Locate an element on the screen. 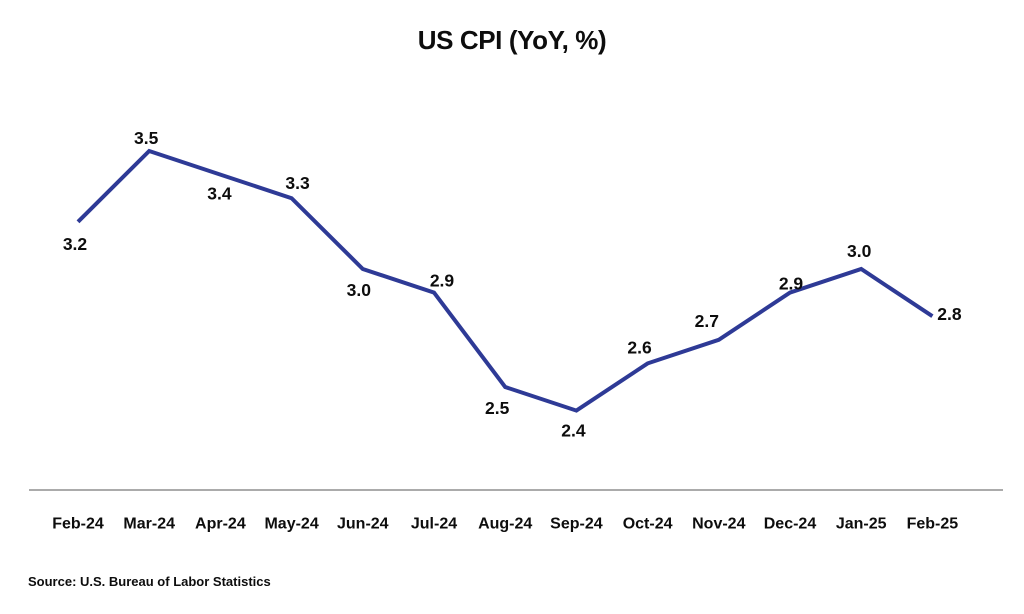 This screenshot has width=1024, height=614. x-axis-tick-label: Feb-24 is located at coordinates (78, 524).